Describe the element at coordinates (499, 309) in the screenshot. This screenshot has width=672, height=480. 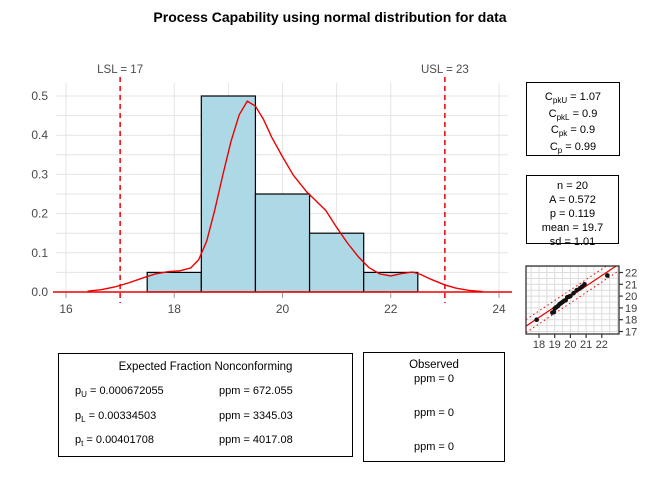
I see `x-tick-label: 24` at that location.